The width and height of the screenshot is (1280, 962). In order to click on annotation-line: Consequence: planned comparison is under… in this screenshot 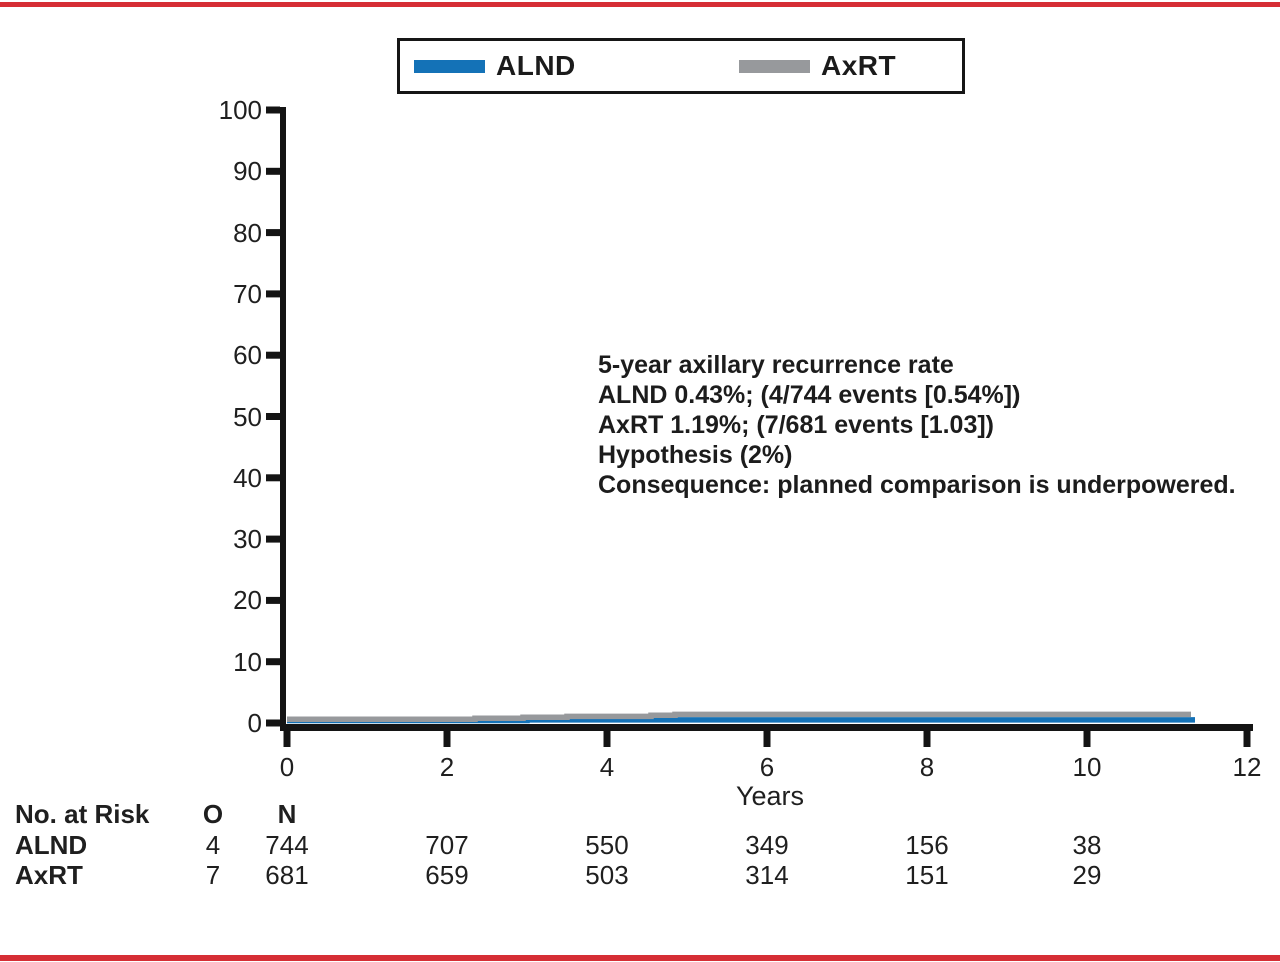, I will do `click(917, 485)`.